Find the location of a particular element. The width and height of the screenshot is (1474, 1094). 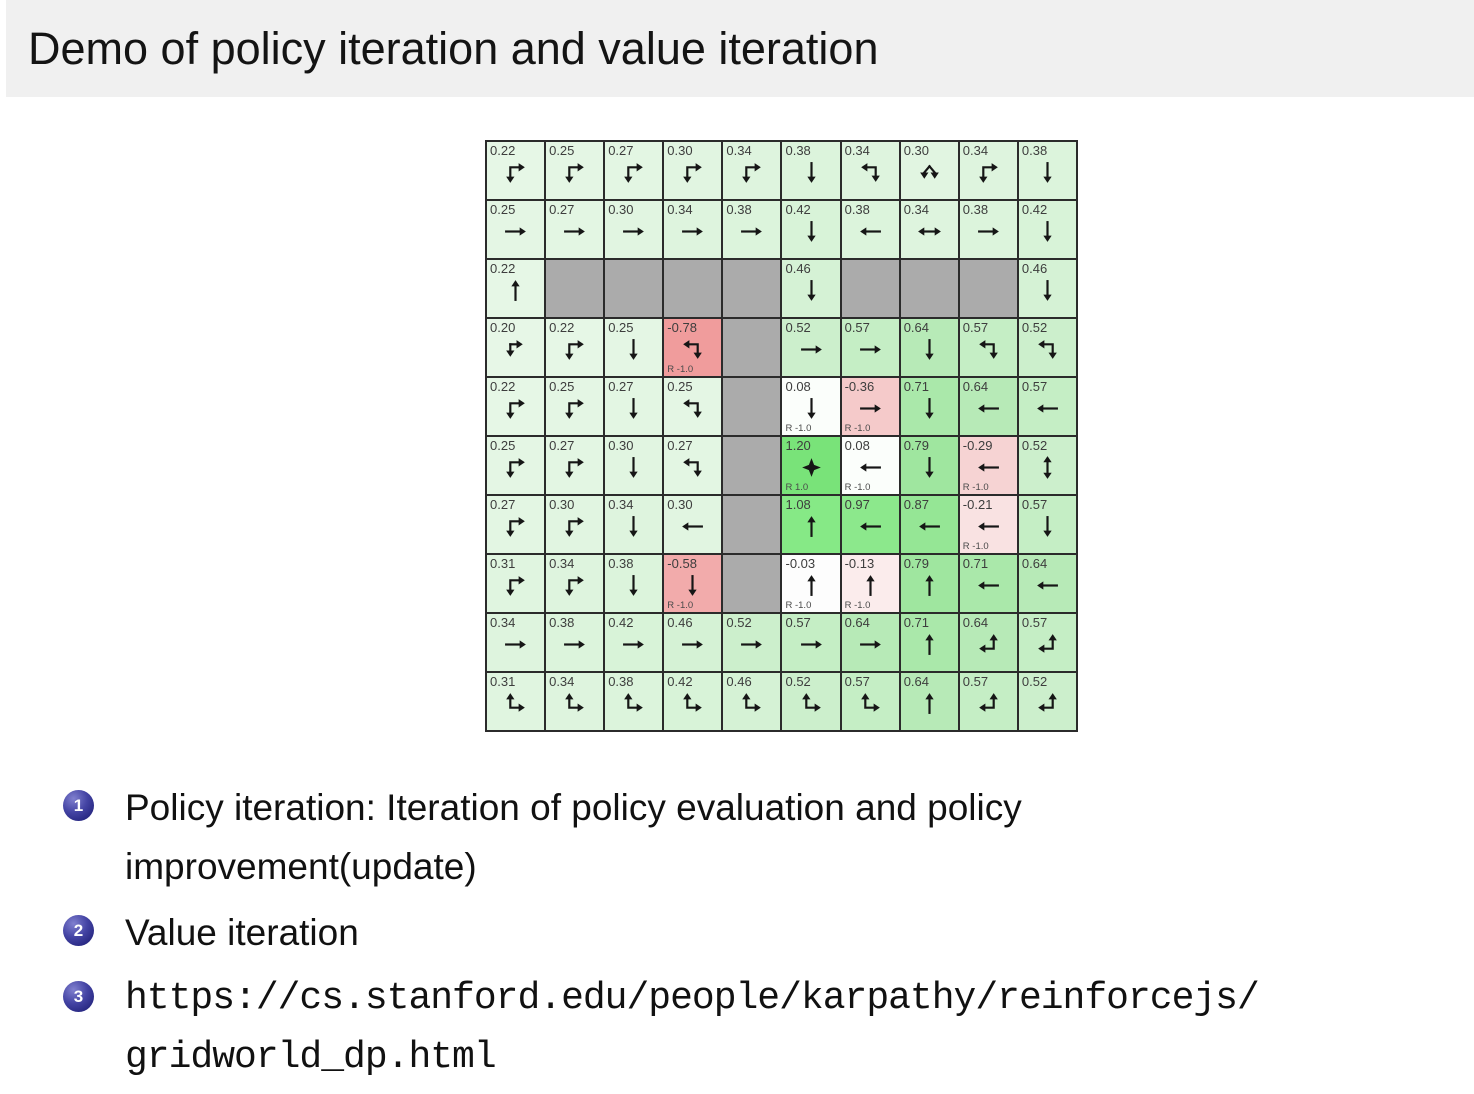

grid-cell-r9c6: 0.57 is located at coordinates (811, 642).